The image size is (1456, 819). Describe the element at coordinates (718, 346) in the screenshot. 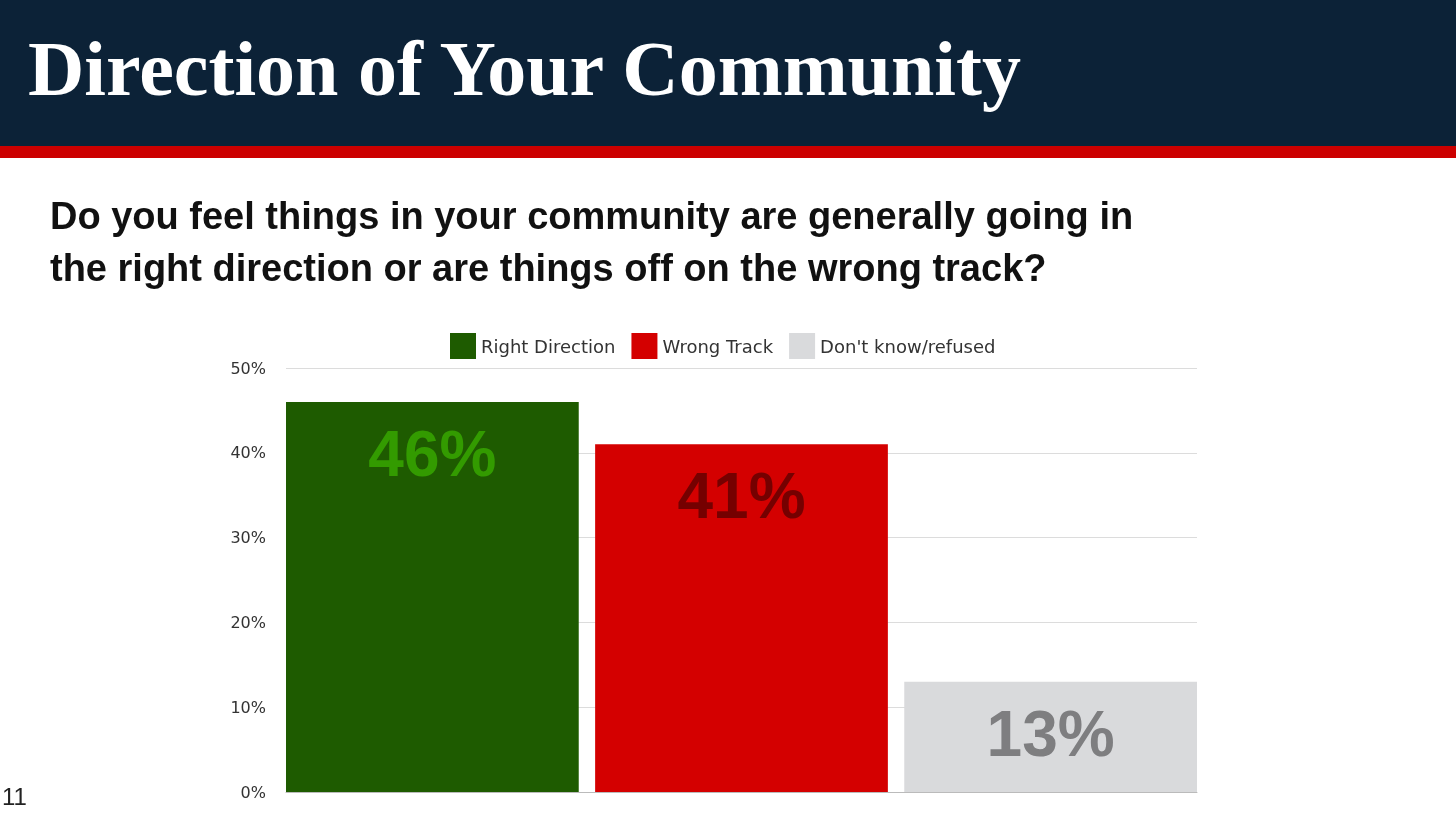

I see `legend-label: Wrong Track` at that location.